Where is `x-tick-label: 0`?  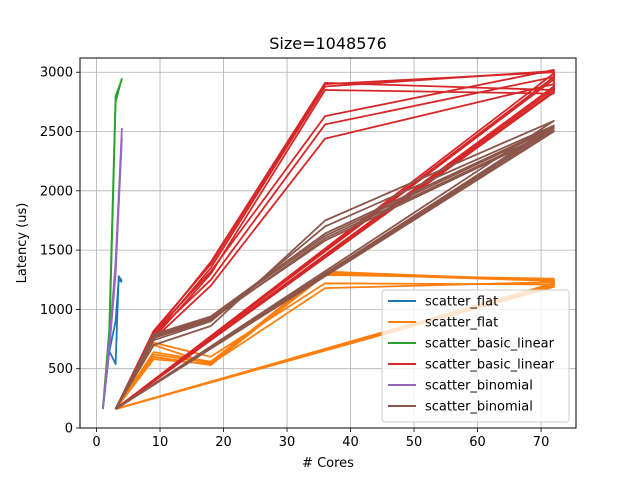
x-tick-label: 0 is located at coordinates (96, 442).